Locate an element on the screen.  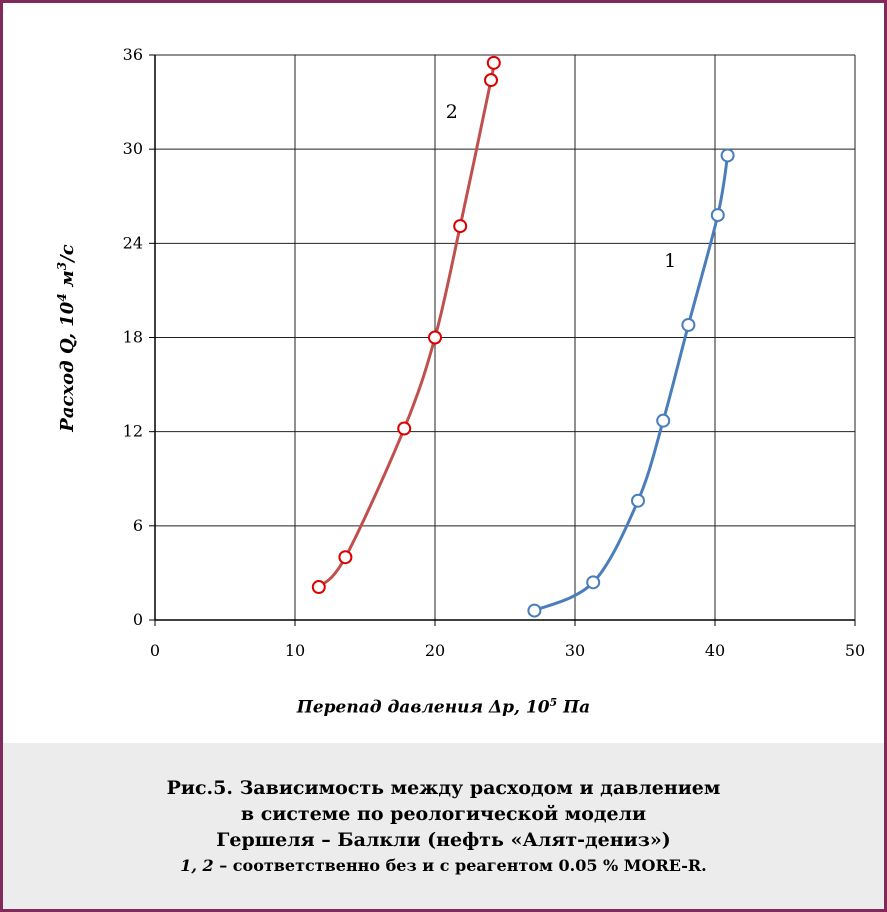
x-tick-label: 0 is located at coordinates (155, 650).